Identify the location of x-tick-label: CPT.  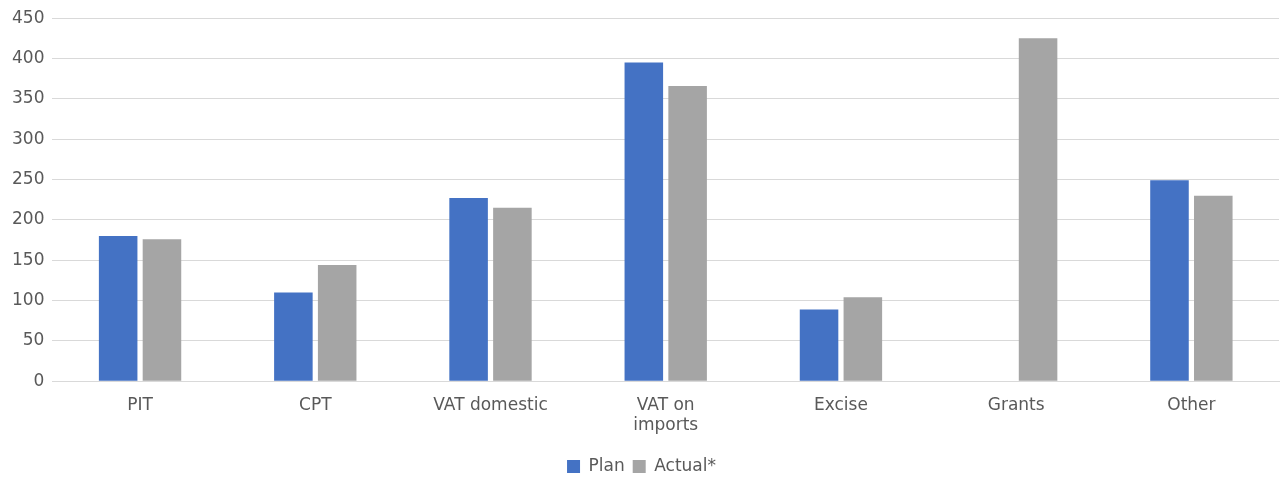
(316, 403).